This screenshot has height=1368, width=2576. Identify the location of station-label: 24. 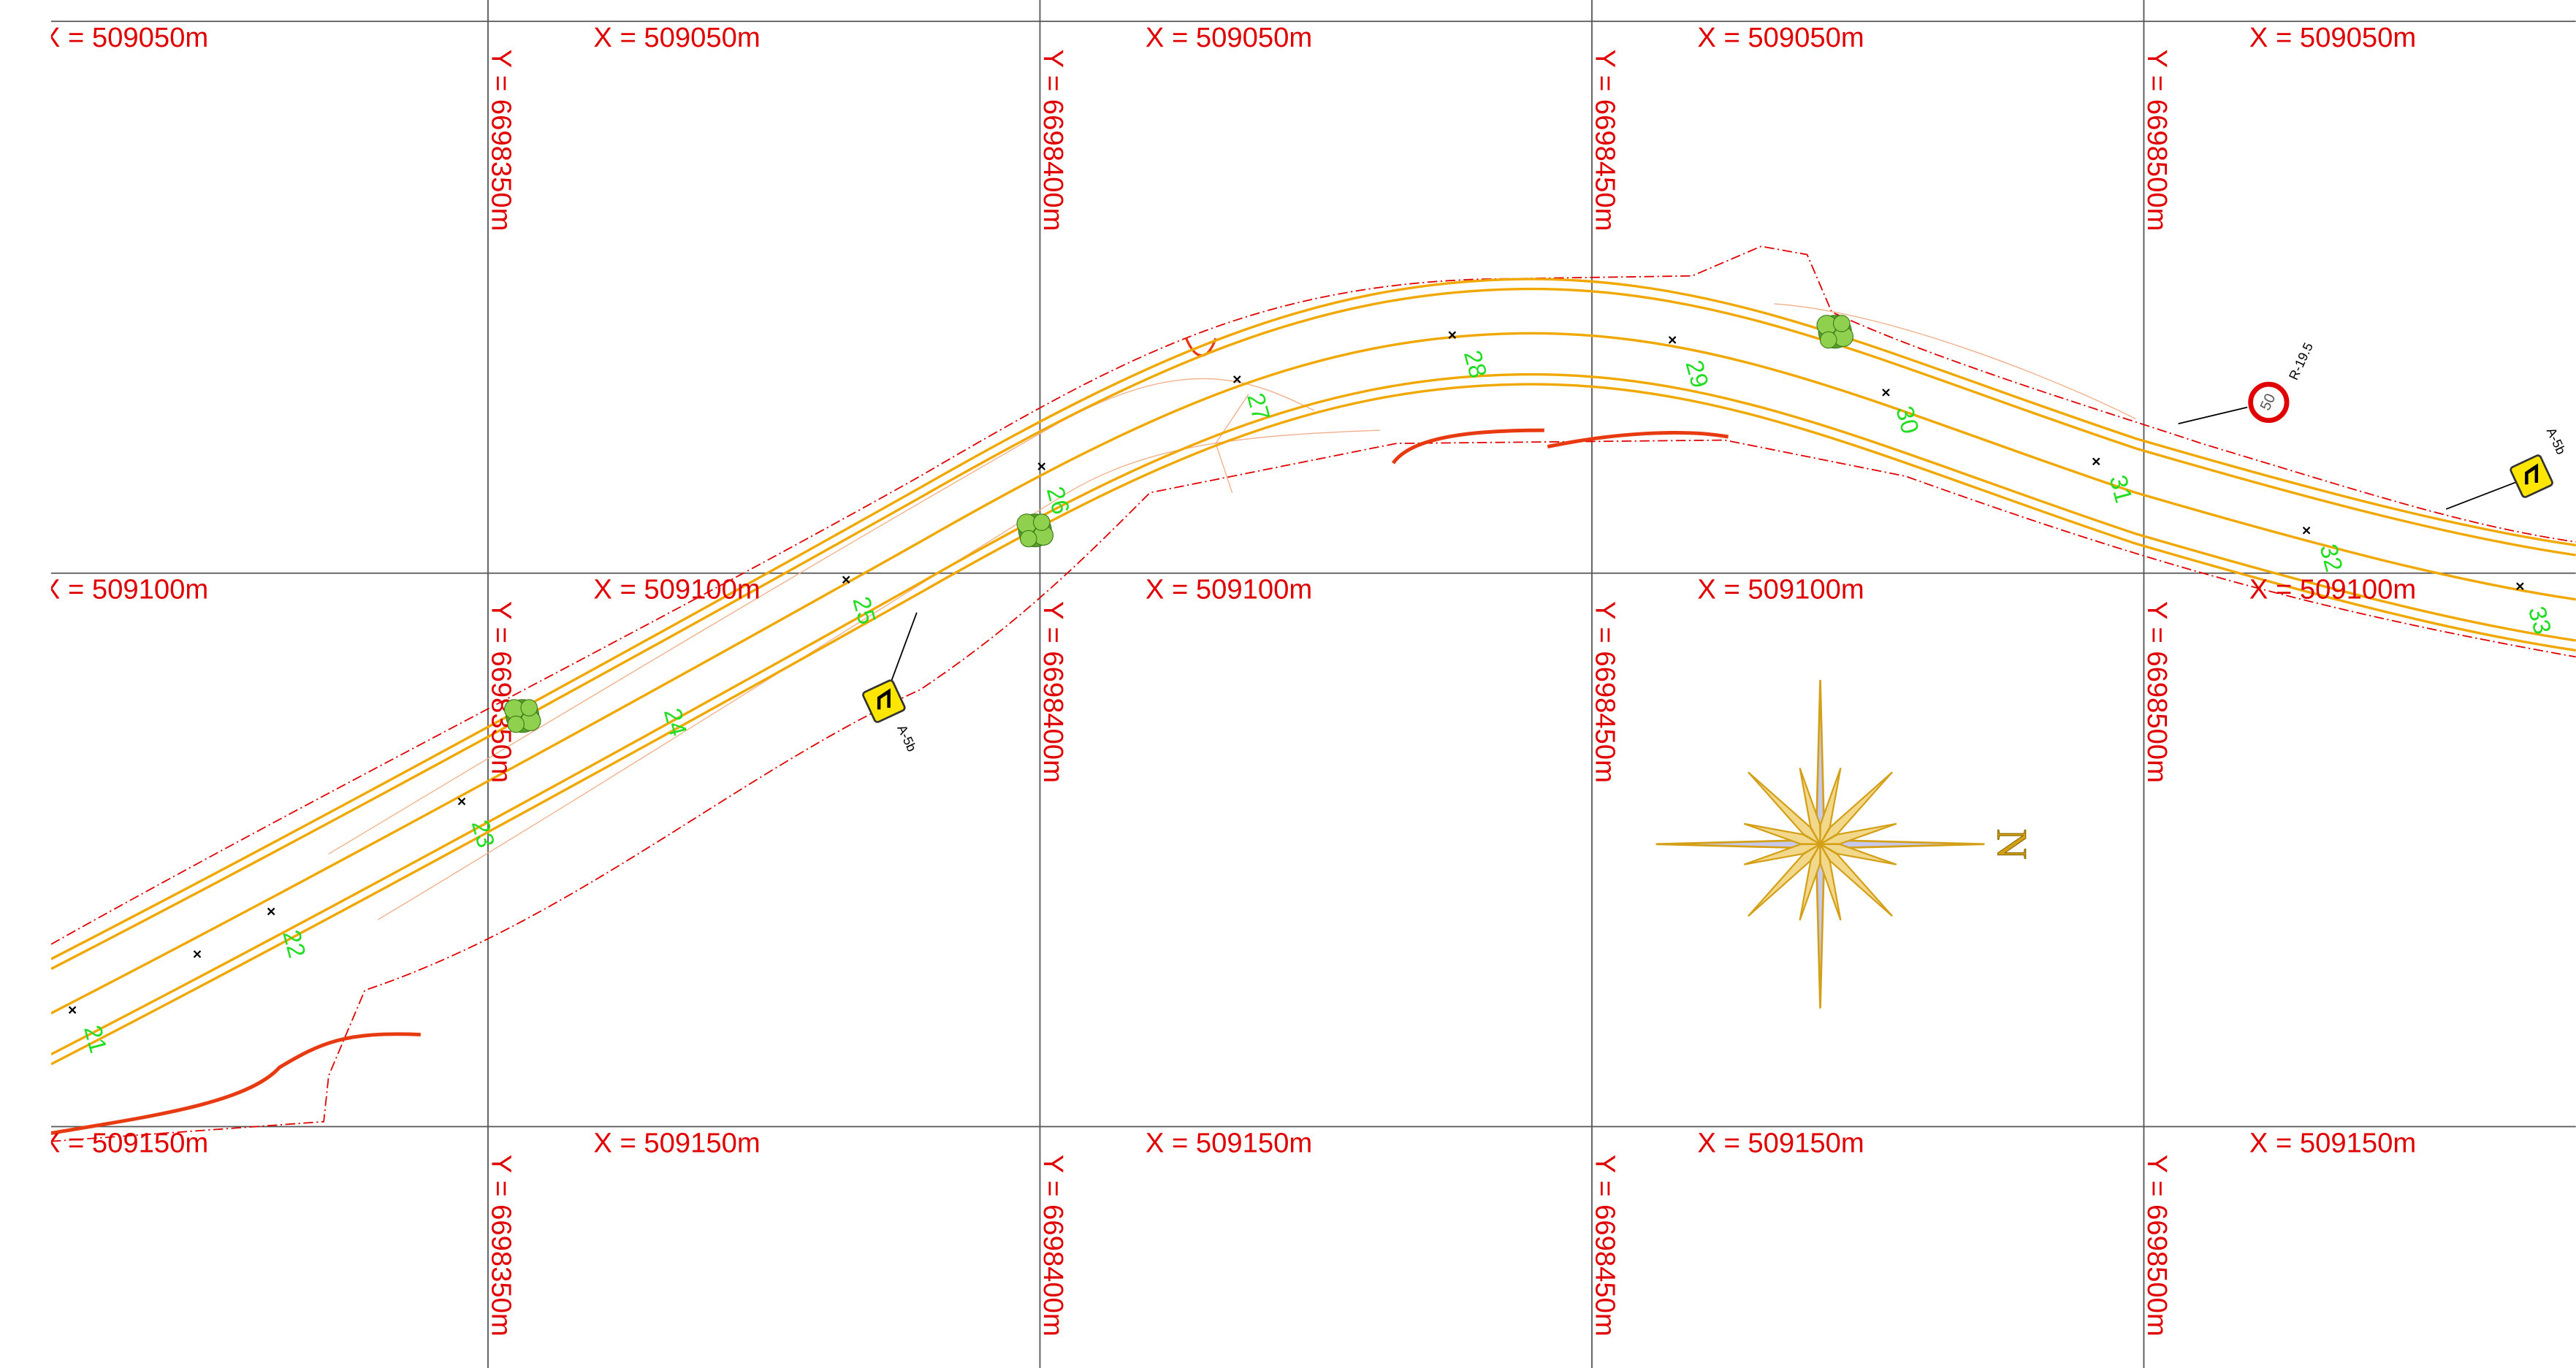
(675, 723).